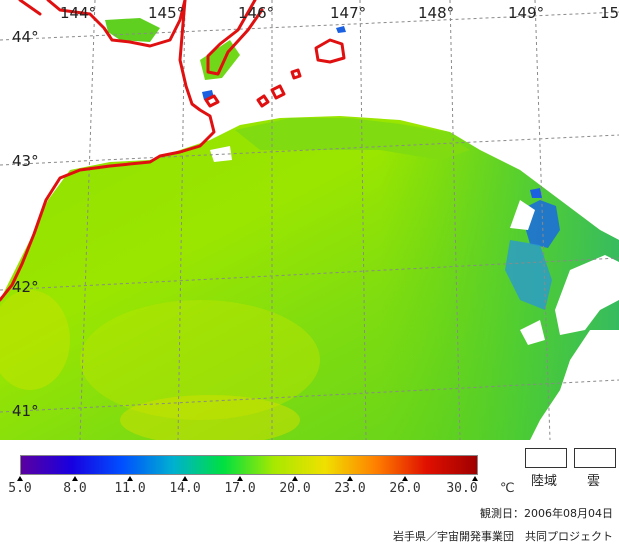 This screenshot has height=546, width=619. What do you see at coordinates (185, 488) in the screenshot?
I see `legend-tick-label: 14.0` at bounding box center [185, 488].